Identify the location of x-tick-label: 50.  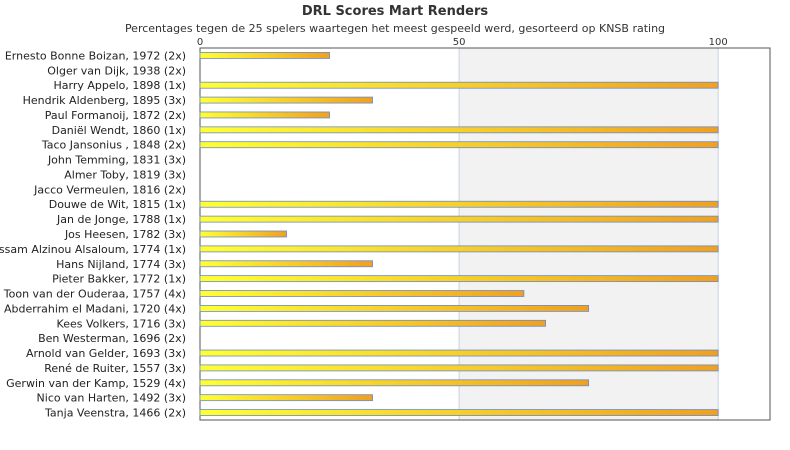
(459, 42).